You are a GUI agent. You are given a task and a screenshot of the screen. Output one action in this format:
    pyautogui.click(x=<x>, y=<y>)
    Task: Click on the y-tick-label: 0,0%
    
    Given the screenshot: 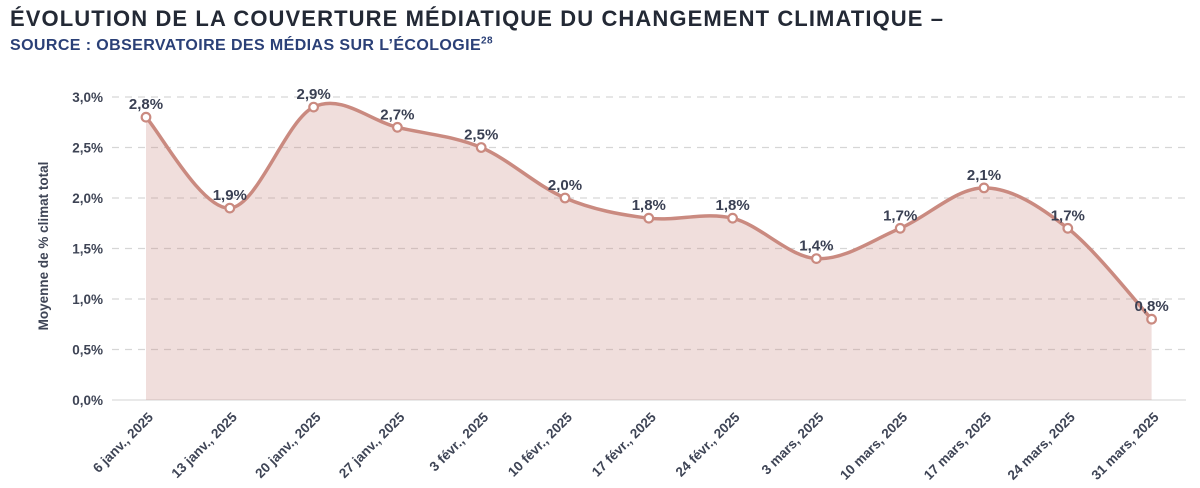 What is the action you would take?
    pyautogui.click(x=87, y=400)
    